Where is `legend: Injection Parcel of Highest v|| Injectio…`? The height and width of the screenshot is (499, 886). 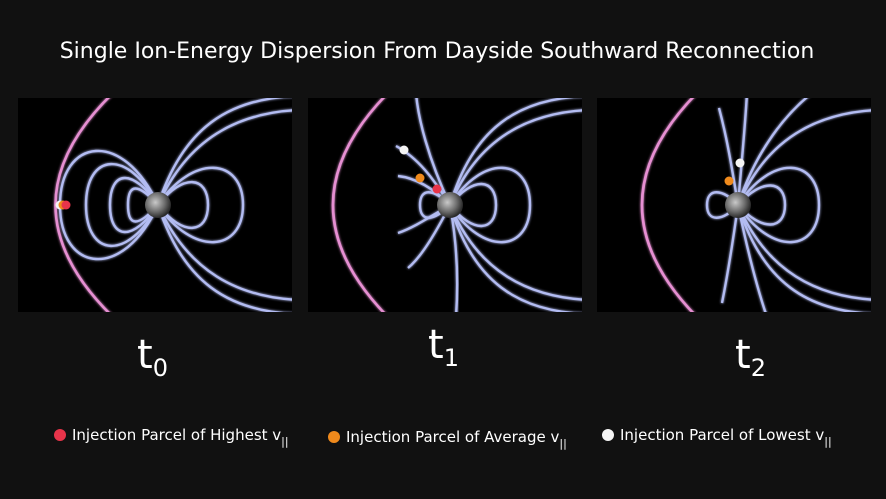
legend: Injection Parcel of Highest v|| Injectio… is located at coordinates (443, 438).